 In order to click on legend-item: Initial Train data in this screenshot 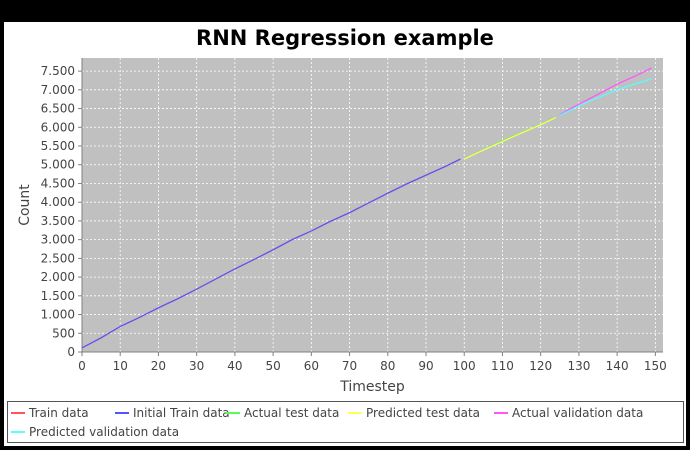, I will do `click(172, 413)`.